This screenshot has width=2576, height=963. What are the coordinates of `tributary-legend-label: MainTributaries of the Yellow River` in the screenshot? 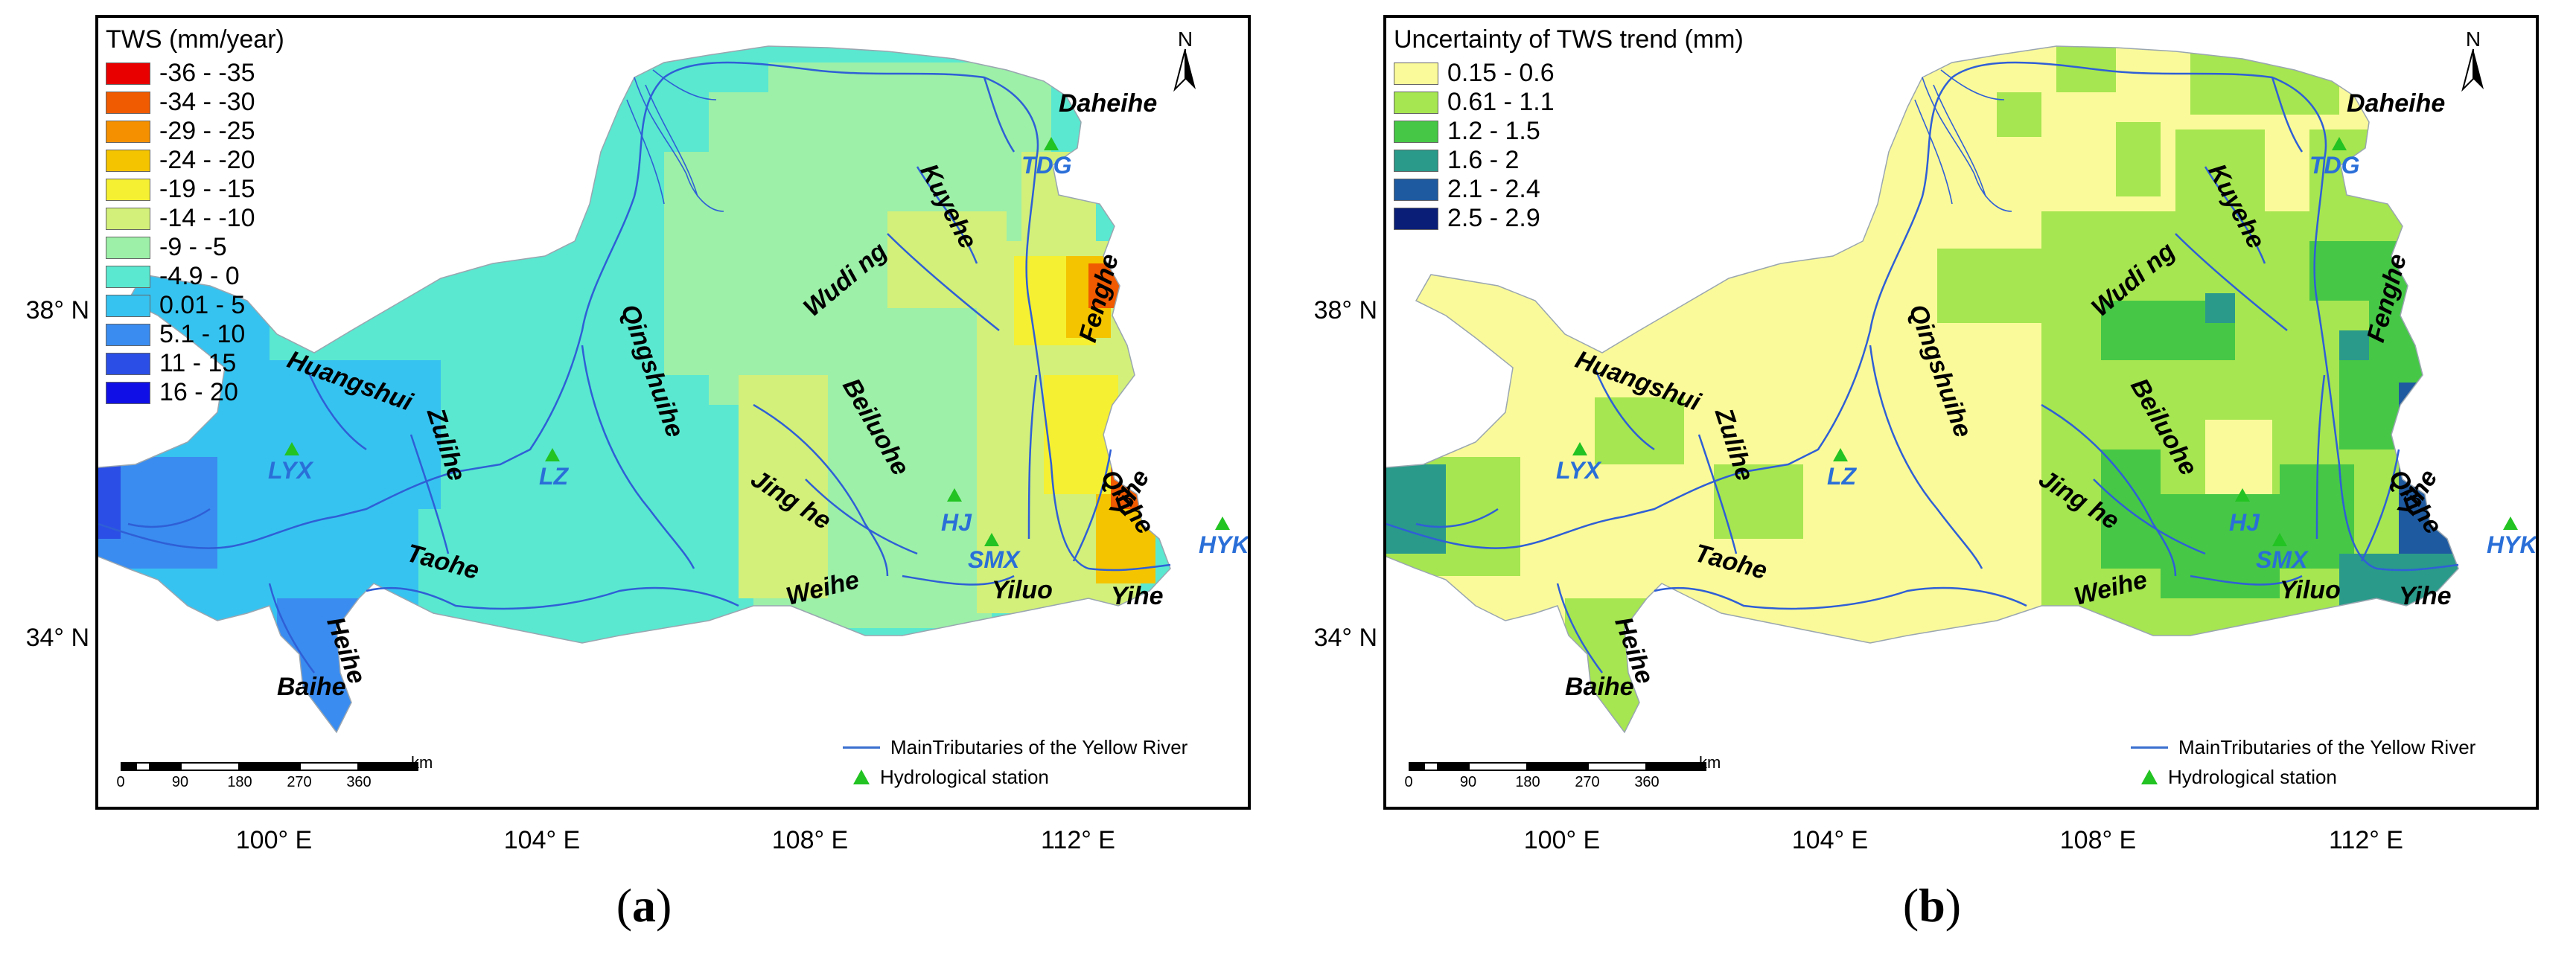 It's located at (1039, 746).